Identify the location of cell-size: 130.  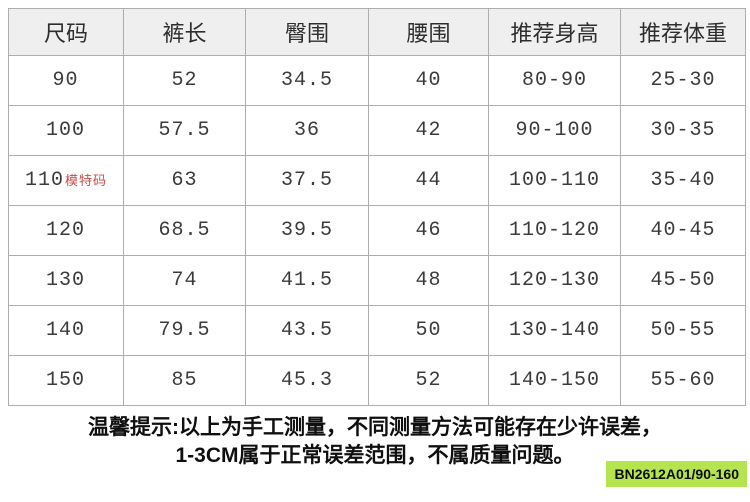
(66, 280).